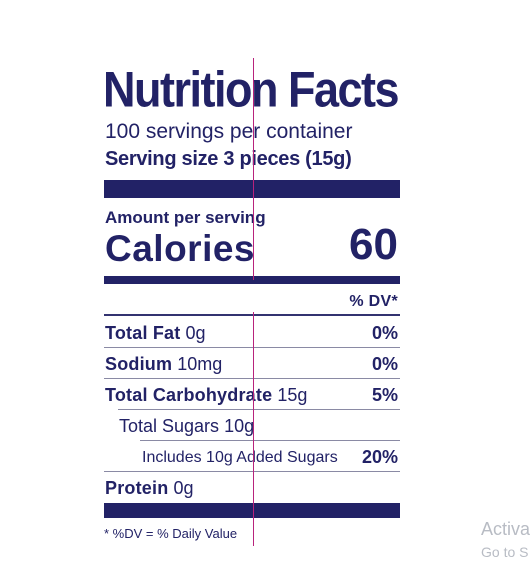 Image resolution: width=531 pixels, height=578 pixels. I want to click on nutrient-name: Total Carbohydrate, so click(189, 395).